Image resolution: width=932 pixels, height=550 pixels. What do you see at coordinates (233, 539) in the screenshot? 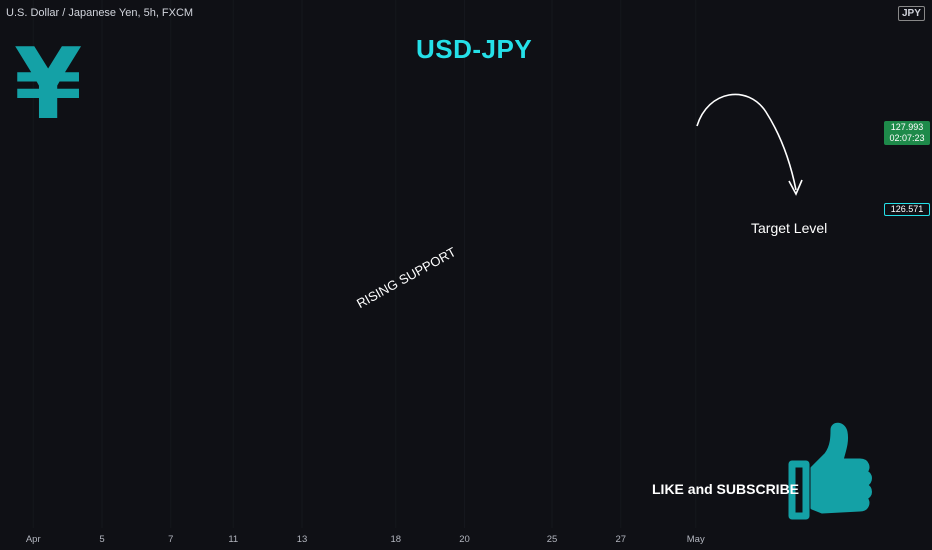
I see `x-tick-label: 11` at bounding box center [233, 539].